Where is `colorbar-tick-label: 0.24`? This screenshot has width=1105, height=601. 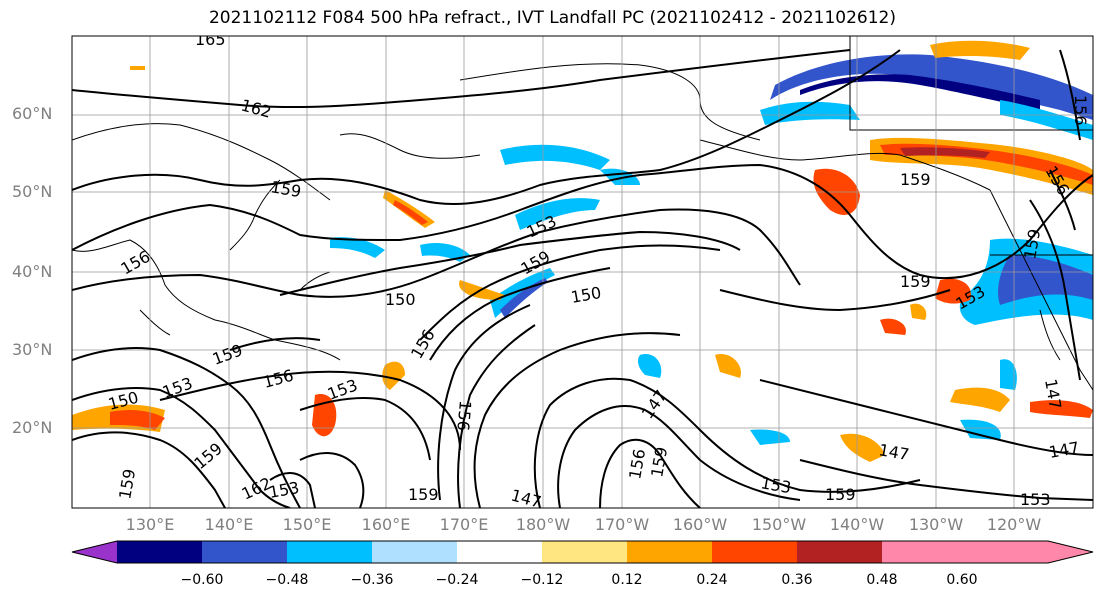
colorbar-tick-label: 0.24 is located at coordinates (712, 580).